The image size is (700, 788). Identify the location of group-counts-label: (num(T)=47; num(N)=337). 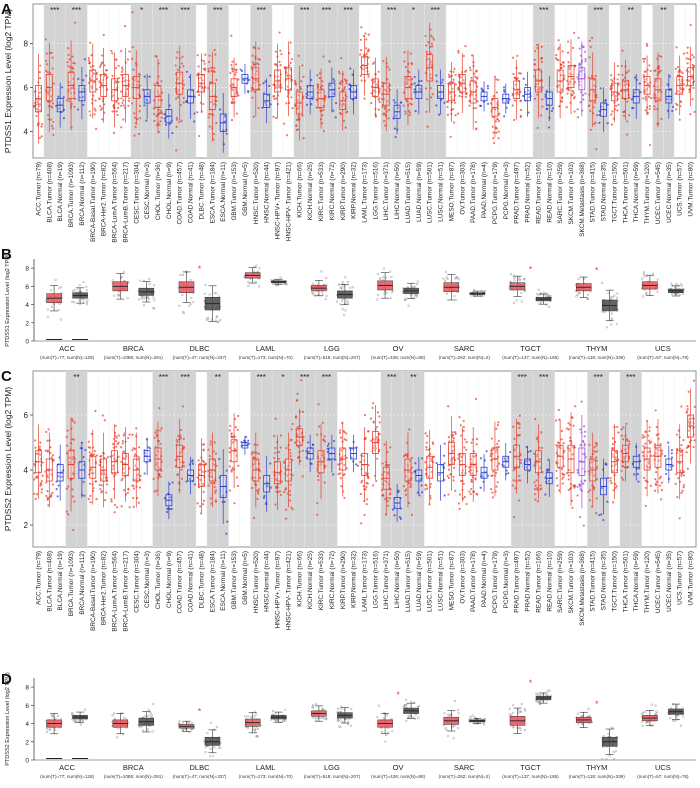
(200, 357).